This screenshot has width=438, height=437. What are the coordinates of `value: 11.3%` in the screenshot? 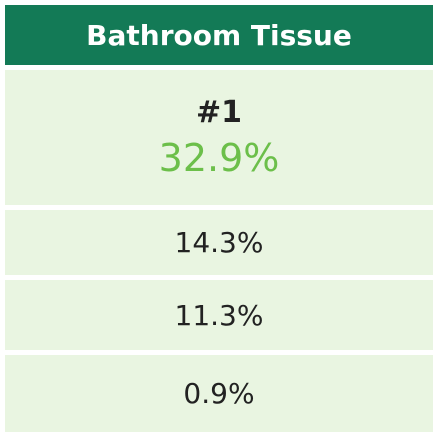 It's located at (219, 315).